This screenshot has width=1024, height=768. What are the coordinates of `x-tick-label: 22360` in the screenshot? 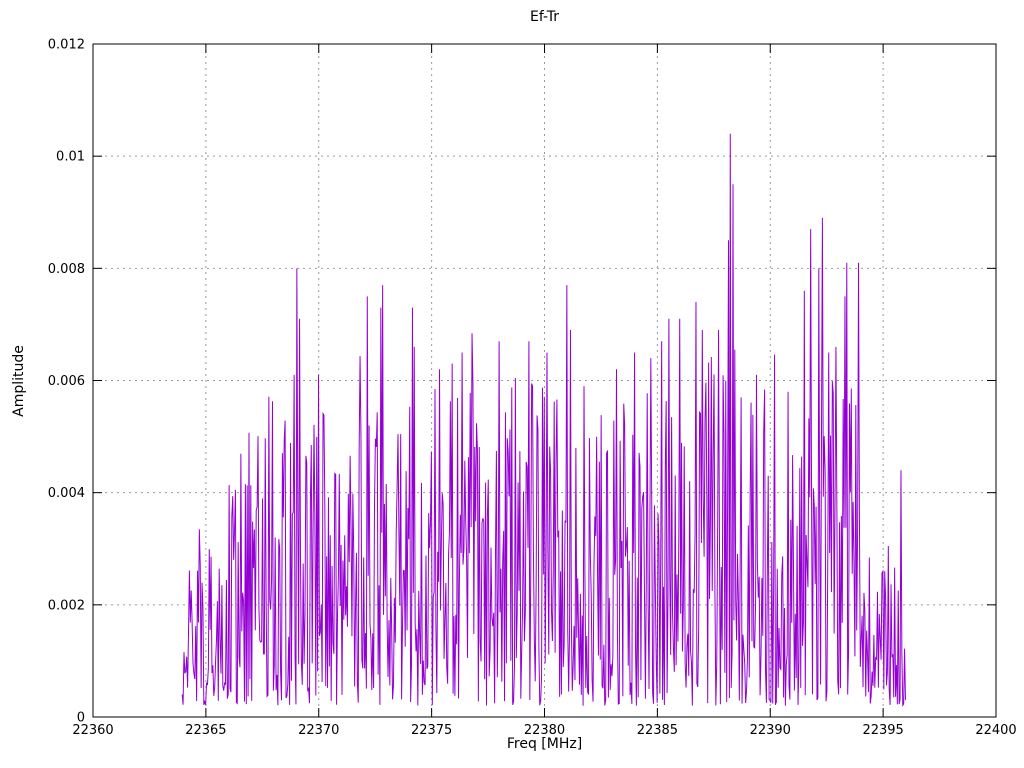 It's located at (92, 730).